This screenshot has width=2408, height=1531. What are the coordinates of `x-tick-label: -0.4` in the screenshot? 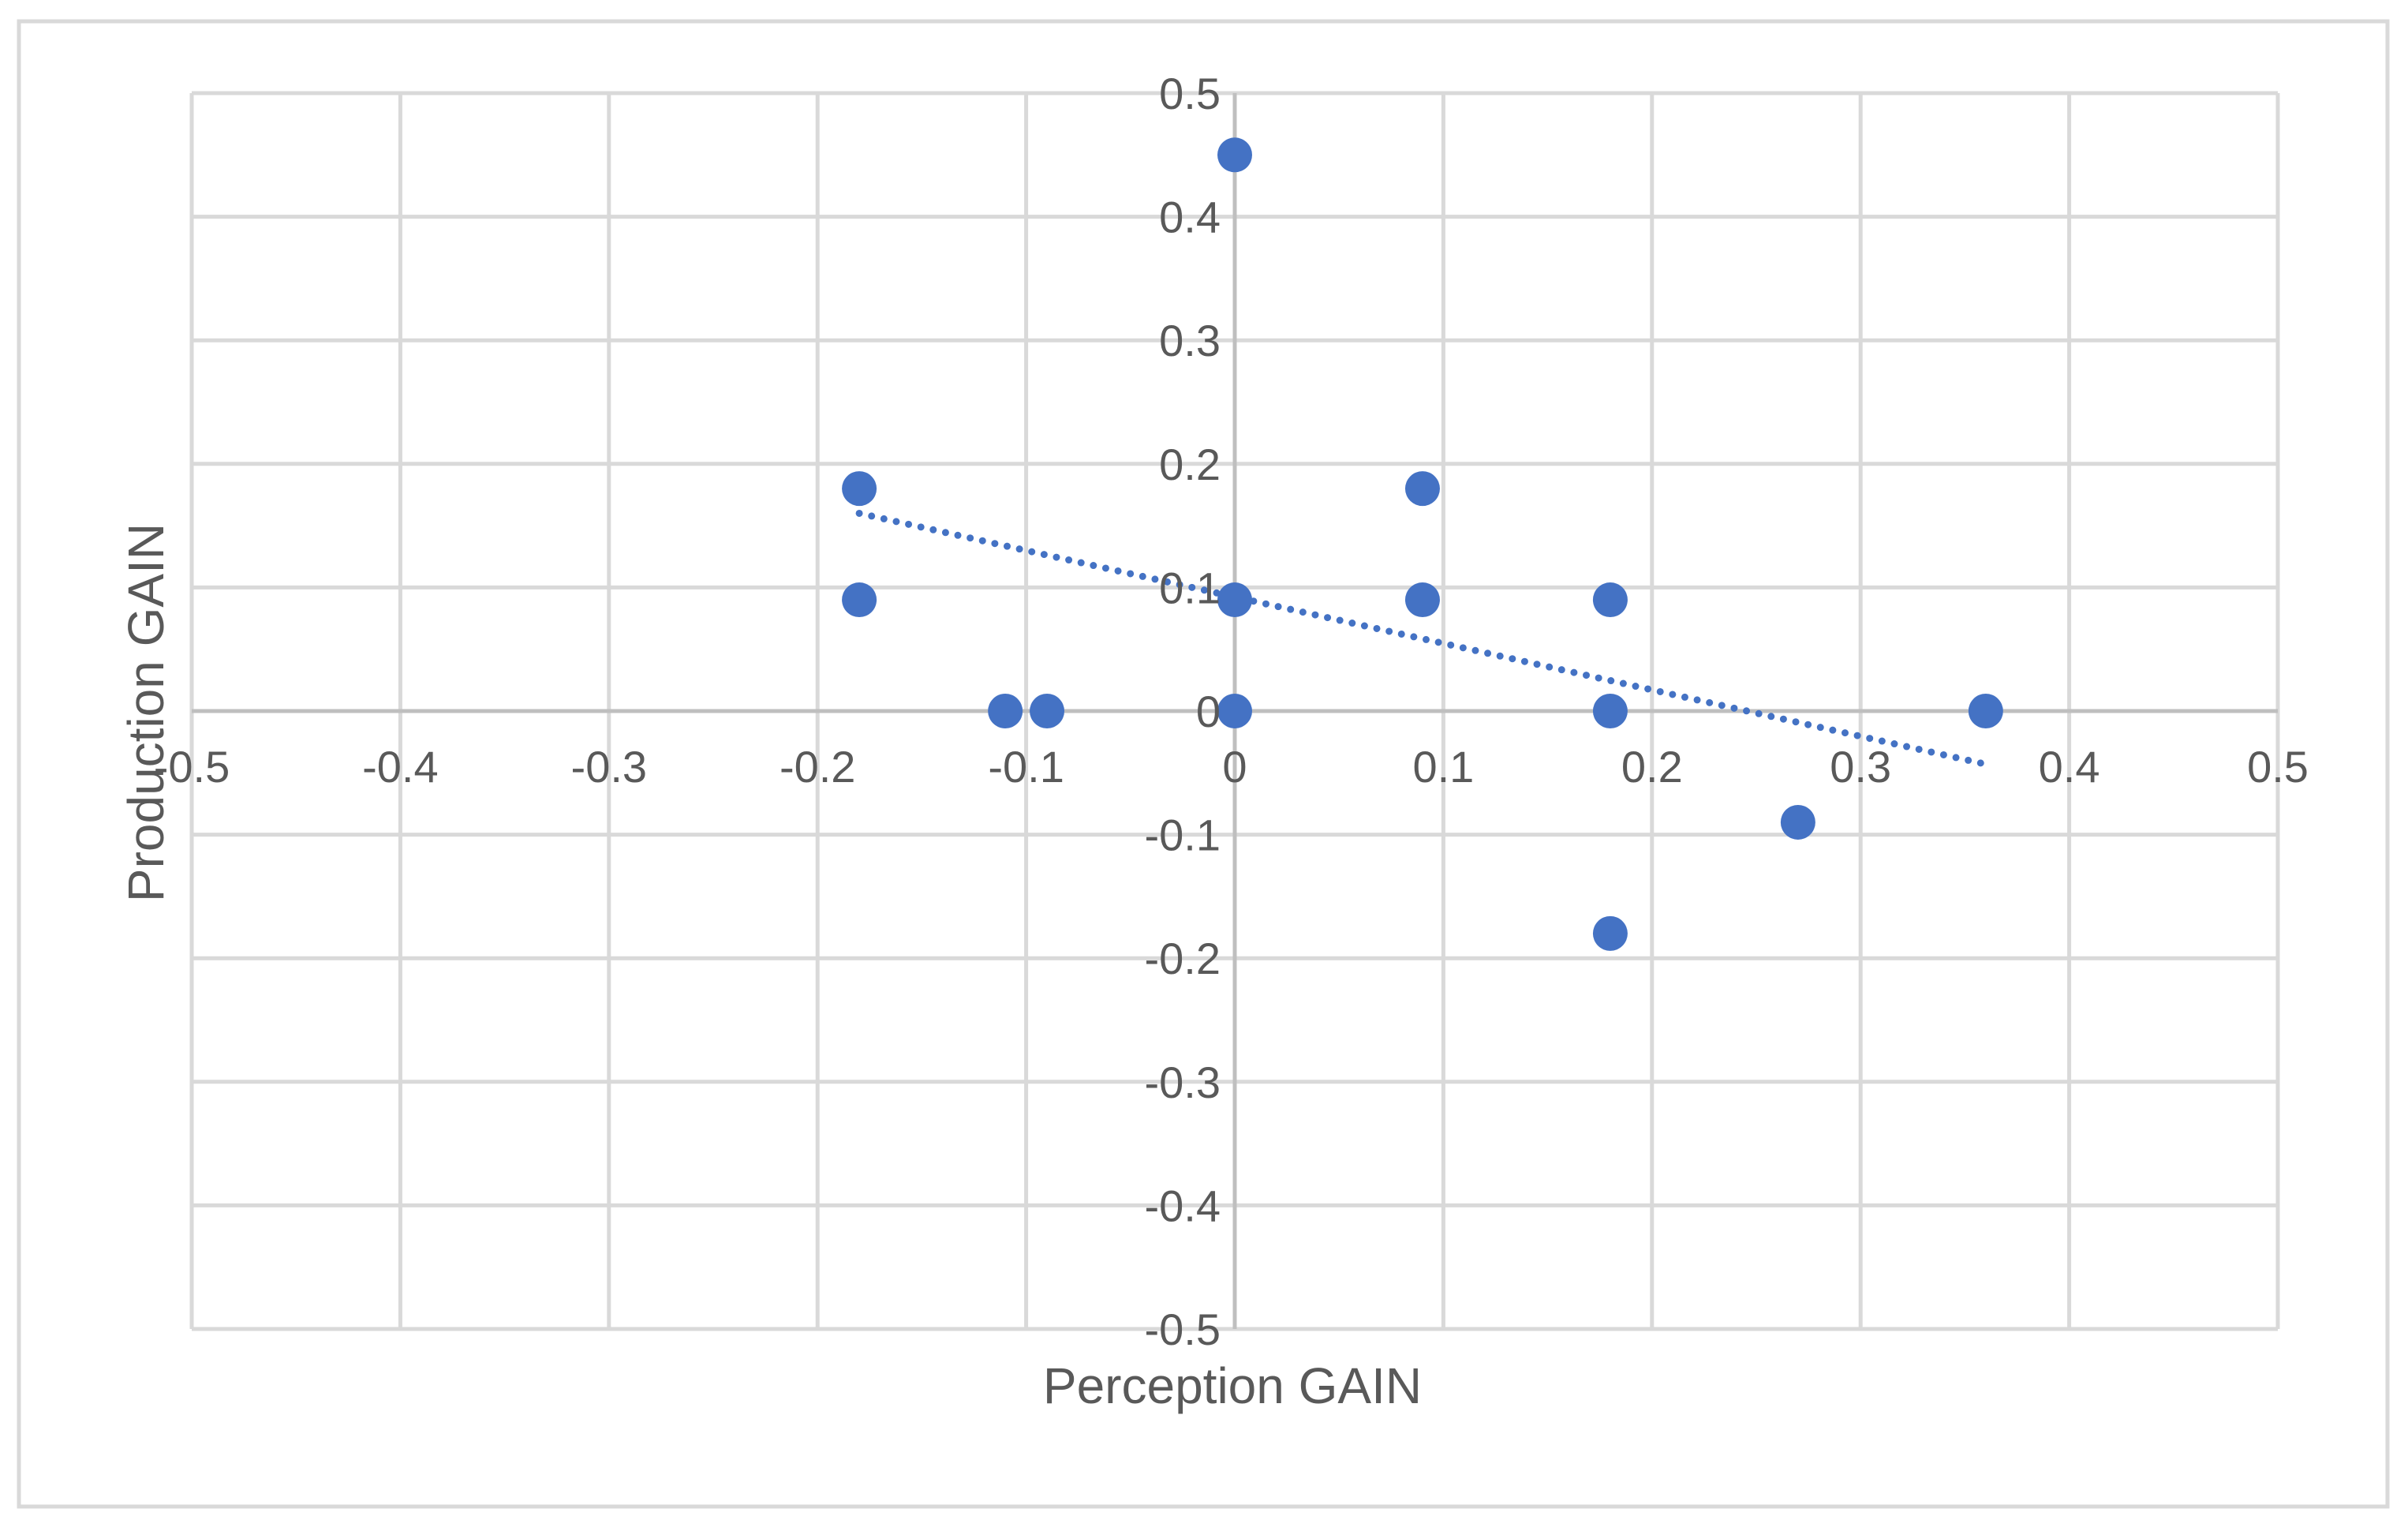 It's located at (401, 767).